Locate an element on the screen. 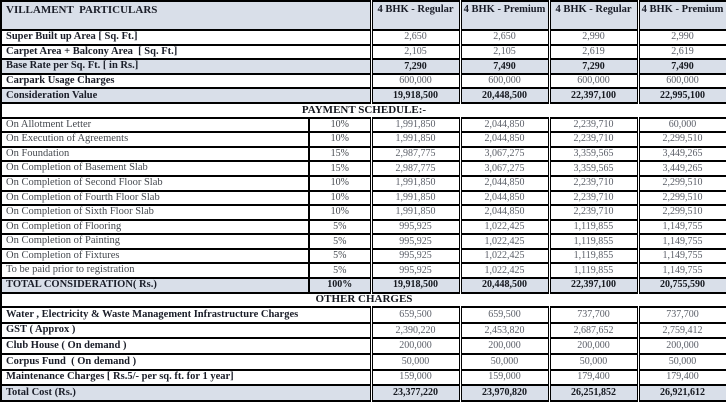 The image size is (726, 402). row-label: On Completion of Fourth Floor Slab is located at coordinates (155, 198).